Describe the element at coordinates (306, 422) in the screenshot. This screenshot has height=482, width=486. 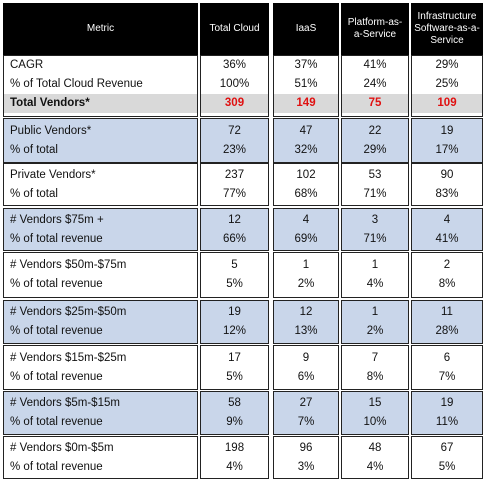
I see `value-cell: 7%` at that location.